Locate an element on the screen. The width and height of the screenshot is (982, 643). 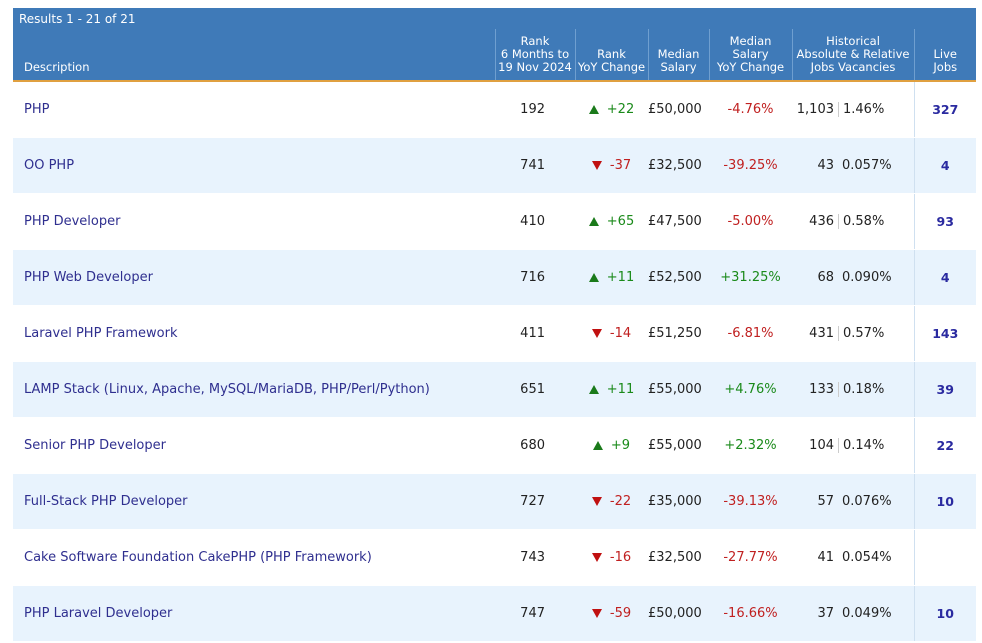
median-salary-value: £47,500 is located at coordinates (678, 221).